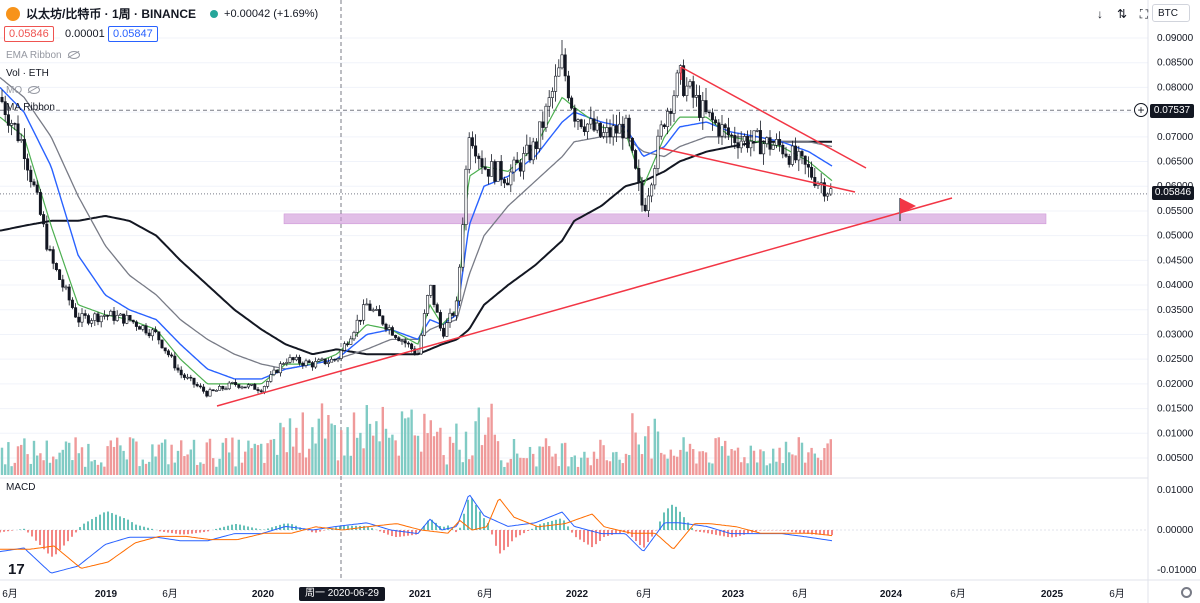  Describe the element at coordinates (16, 569) in the screenshot. I see `tradingview-logo: 17` at that location.